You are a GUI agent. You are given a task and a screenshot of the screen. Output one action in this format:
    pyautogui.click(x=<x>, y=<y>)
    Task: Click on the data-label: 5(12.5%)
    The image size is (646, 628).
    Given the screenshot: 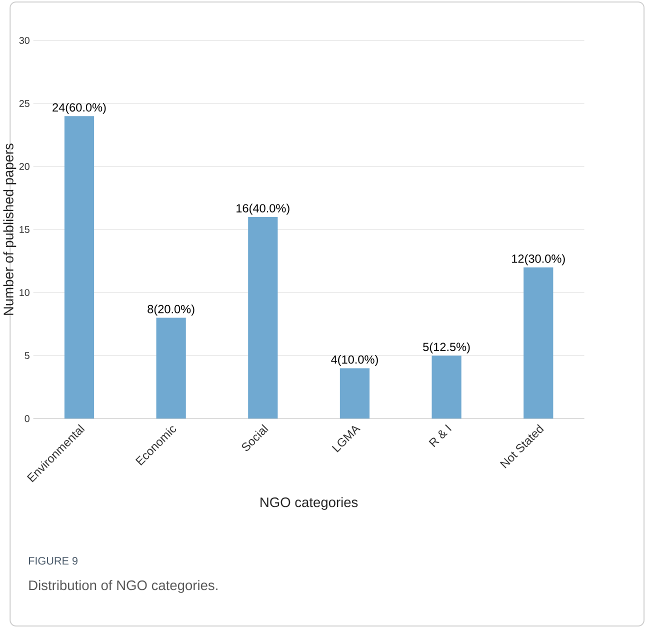 What is the action you would take?
    pyautogui.click(x=446, y=348)
    